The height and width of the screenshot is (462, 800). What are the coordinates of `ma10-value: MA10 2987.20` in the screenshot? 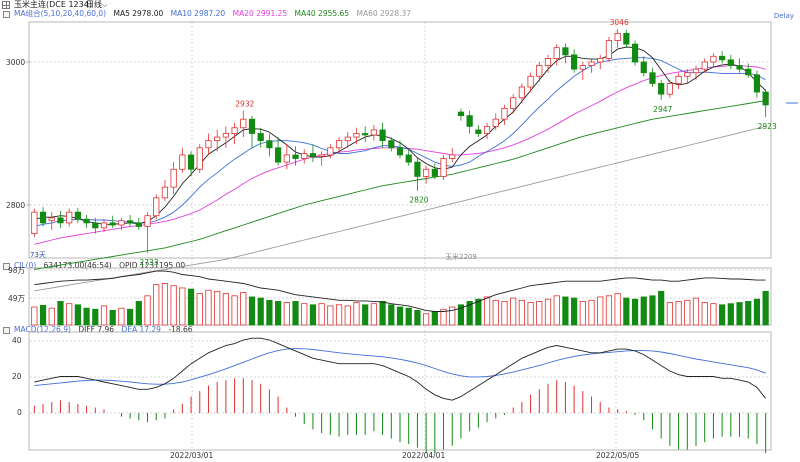 It's located at (198, 13).